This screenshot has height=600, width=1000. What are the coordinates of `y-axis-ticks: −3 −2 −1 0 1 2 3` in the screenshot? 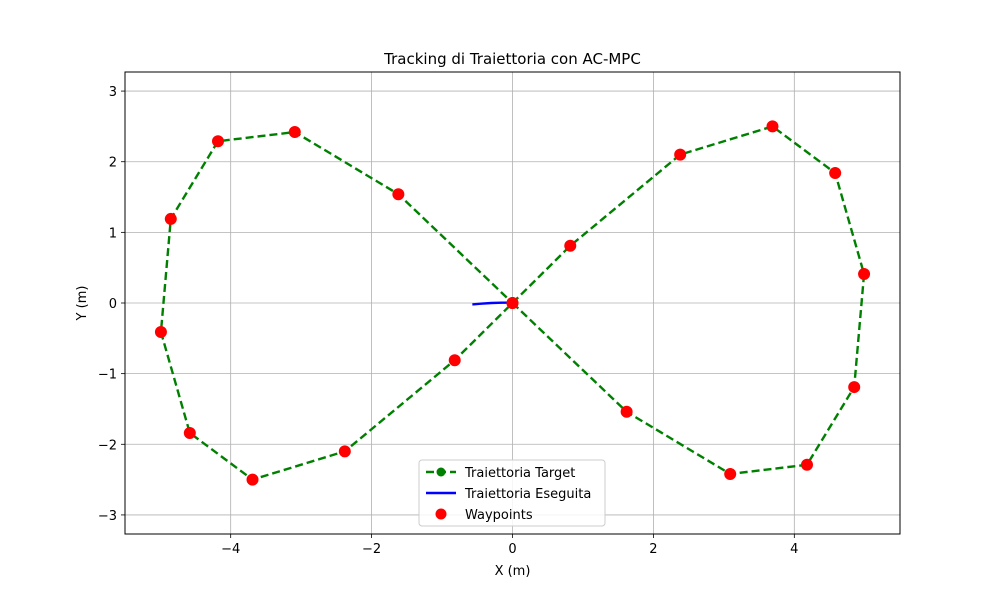 It's located at (111, 304).